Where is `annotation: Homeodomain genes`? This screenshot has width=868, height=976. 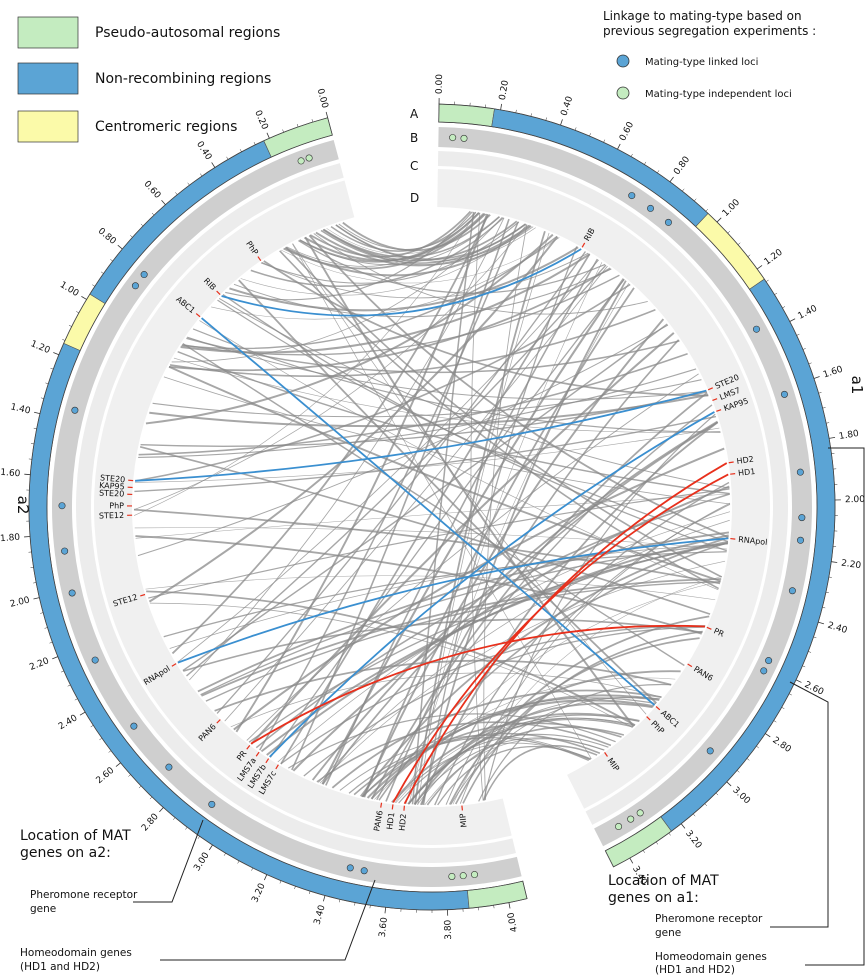
annotation: Homeodomain genes is located at coordinates (76, 953).